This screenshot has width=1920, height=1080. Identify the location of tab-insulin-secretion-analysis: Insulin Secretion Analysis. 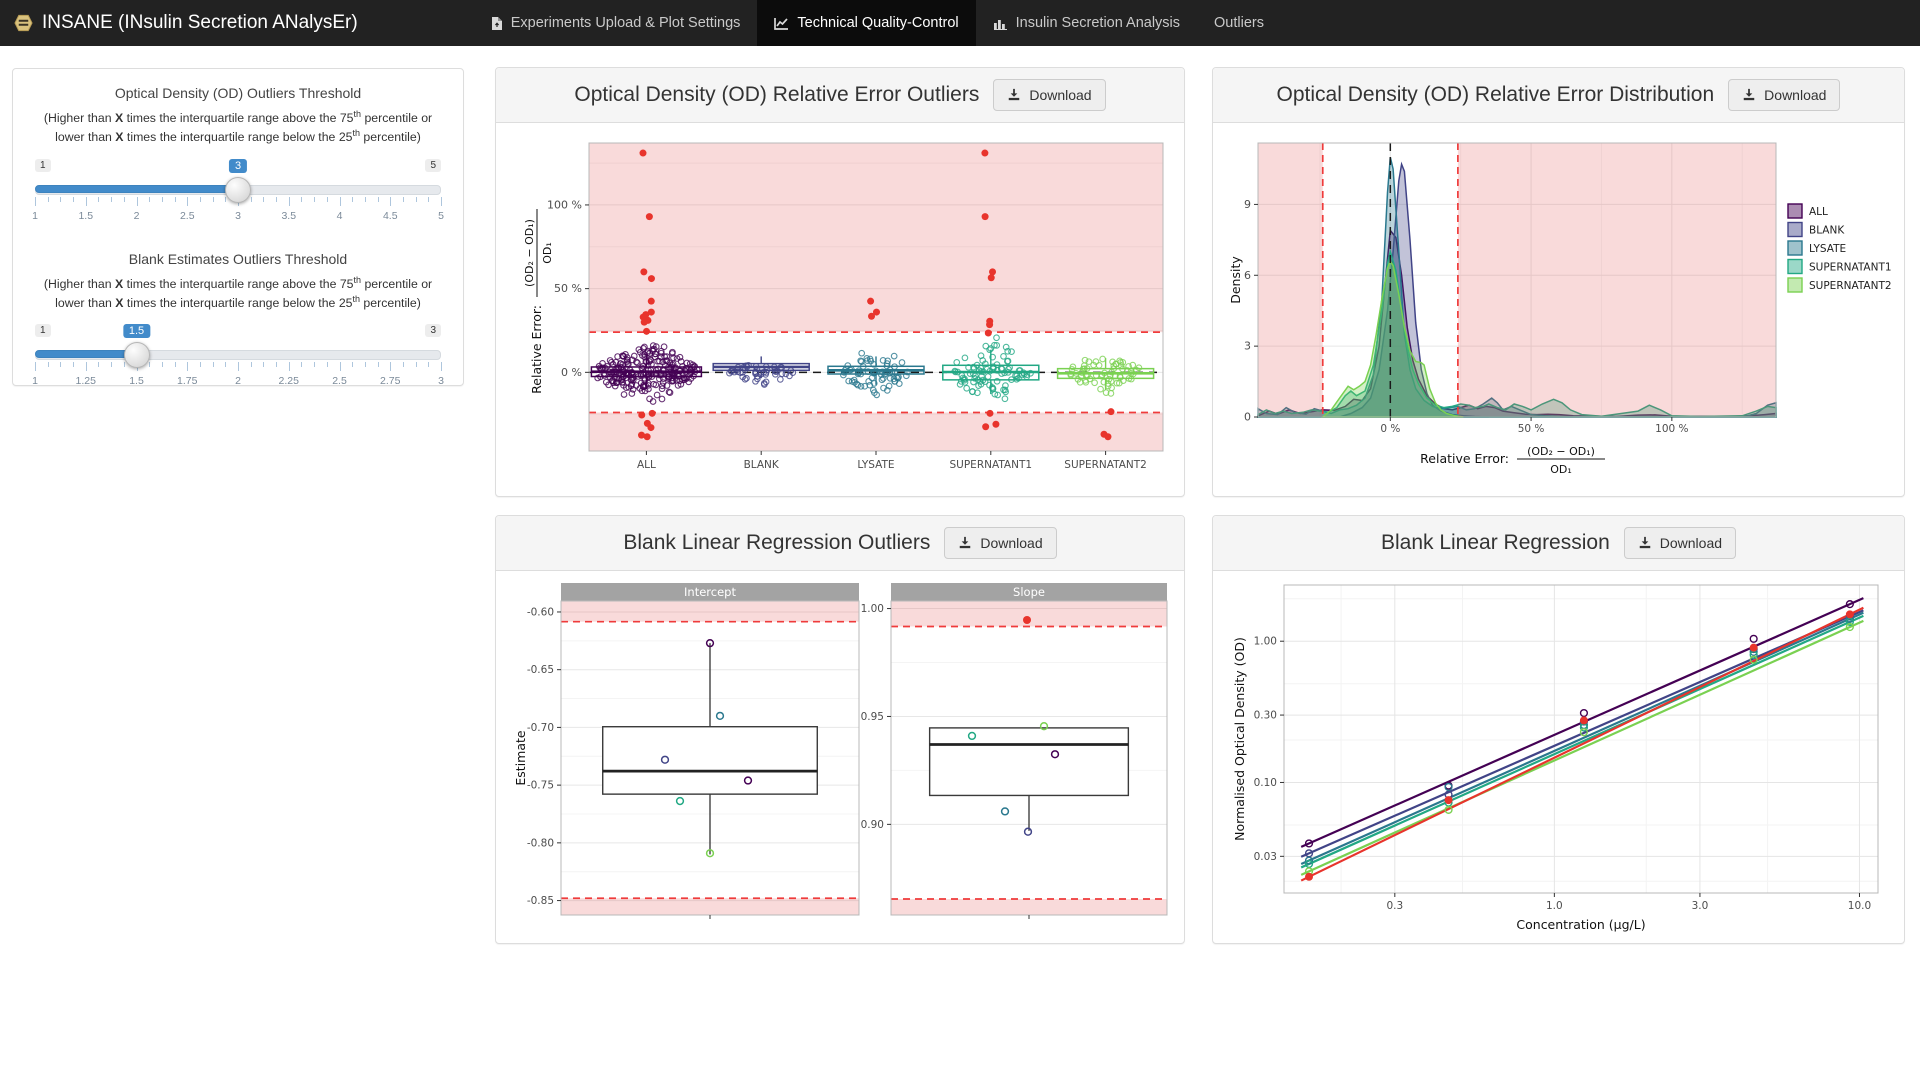
(1086, 23).